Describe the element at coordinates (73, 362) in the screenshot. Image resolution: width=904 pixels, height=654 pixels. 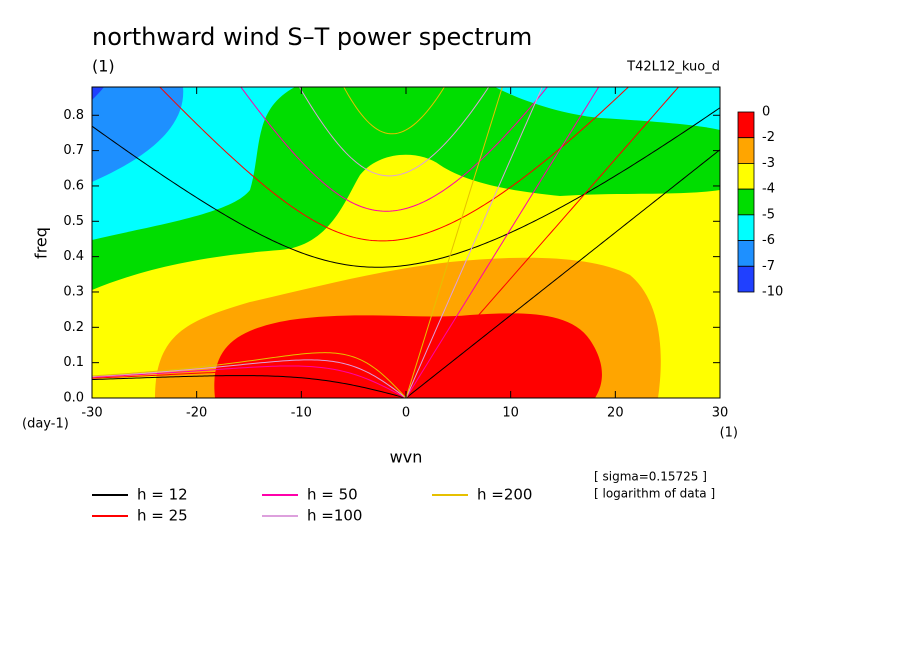
I see `y-tick-label: 0.1` at that location.